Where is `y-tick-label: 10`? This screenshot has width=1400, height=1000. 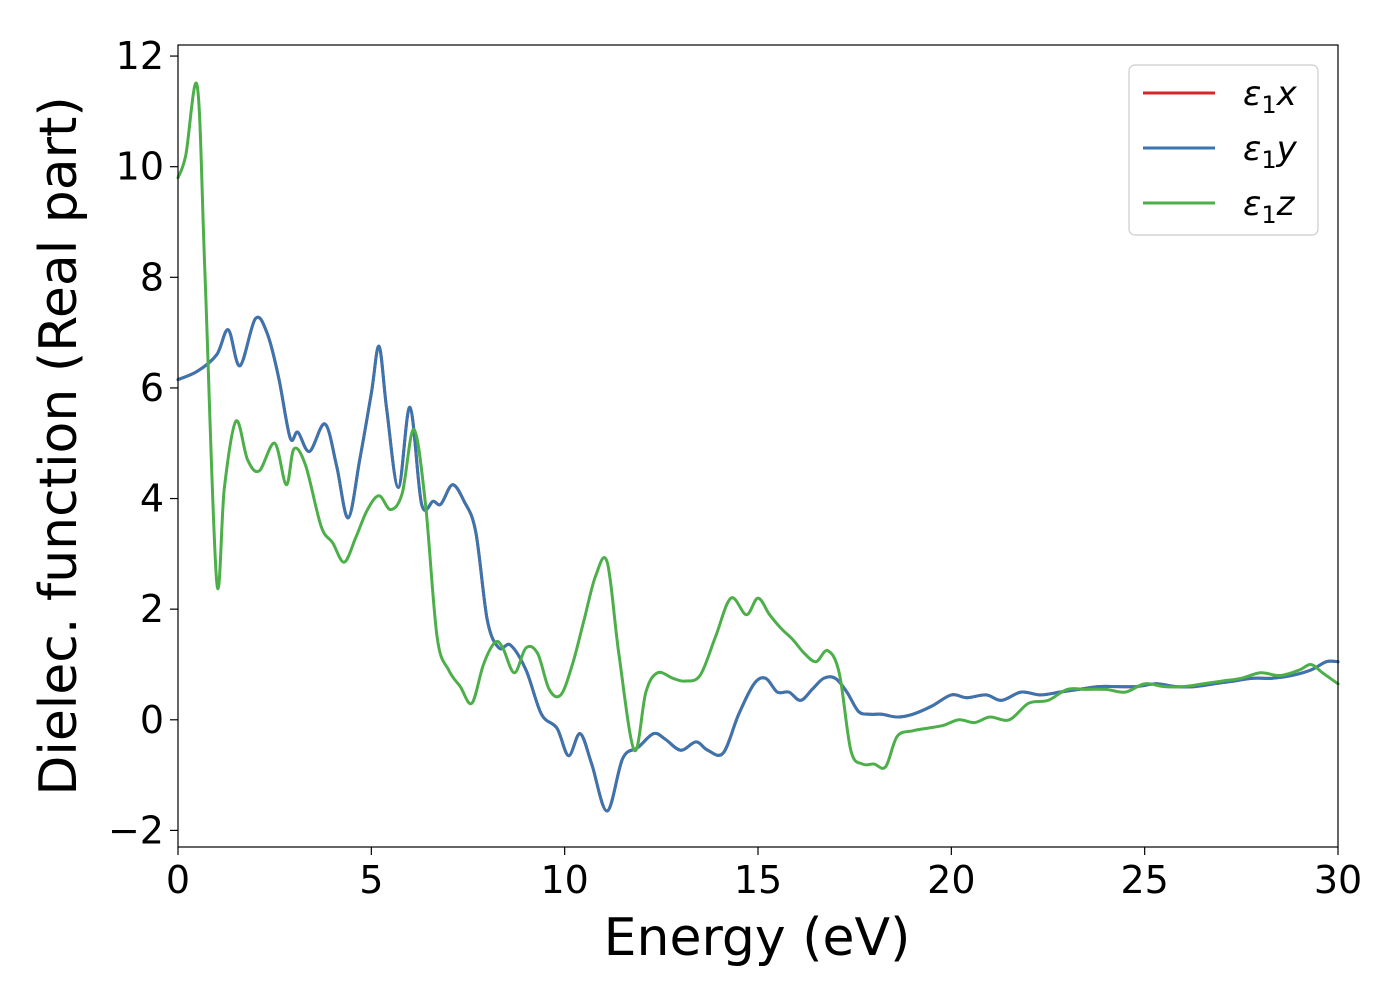
y-tick-label: 10 is located at coordinates (140, 167).